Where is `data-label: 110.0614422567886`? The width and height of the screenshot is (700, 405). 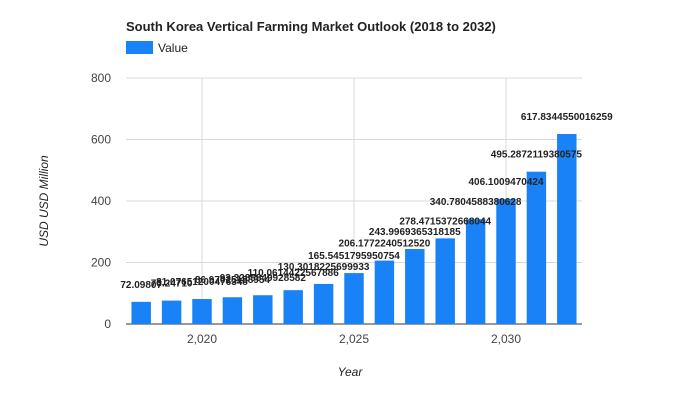
data-label: 110.0614422567886 is located at coordinates (294, 273).